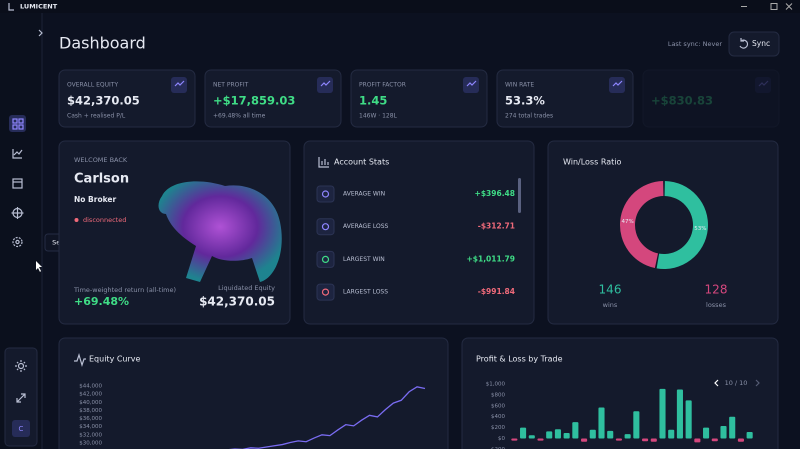  I want to click on close, so click(789, 6).